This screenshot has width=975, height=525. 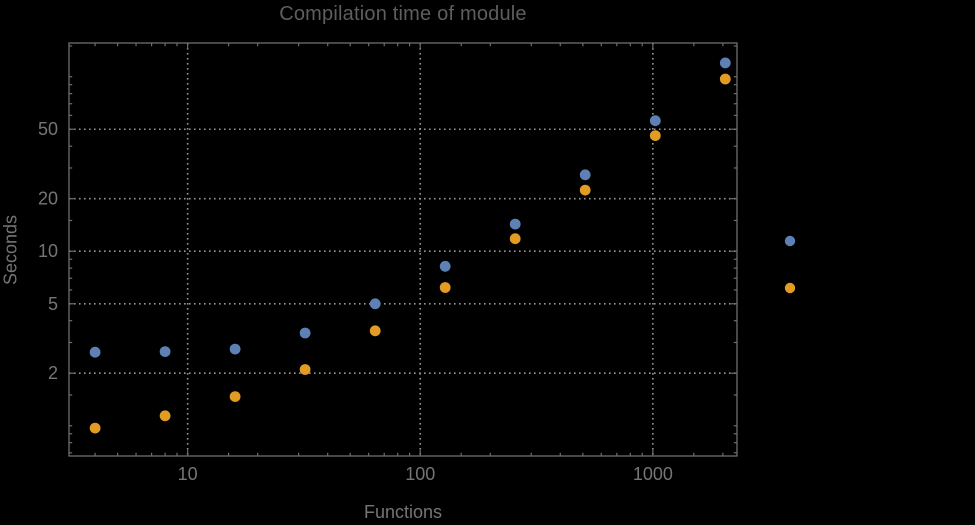 What do you see at coordinates (48, 129) in the screenshot?
I see `y-tick-label: 50` at bounding box center [48, 129].